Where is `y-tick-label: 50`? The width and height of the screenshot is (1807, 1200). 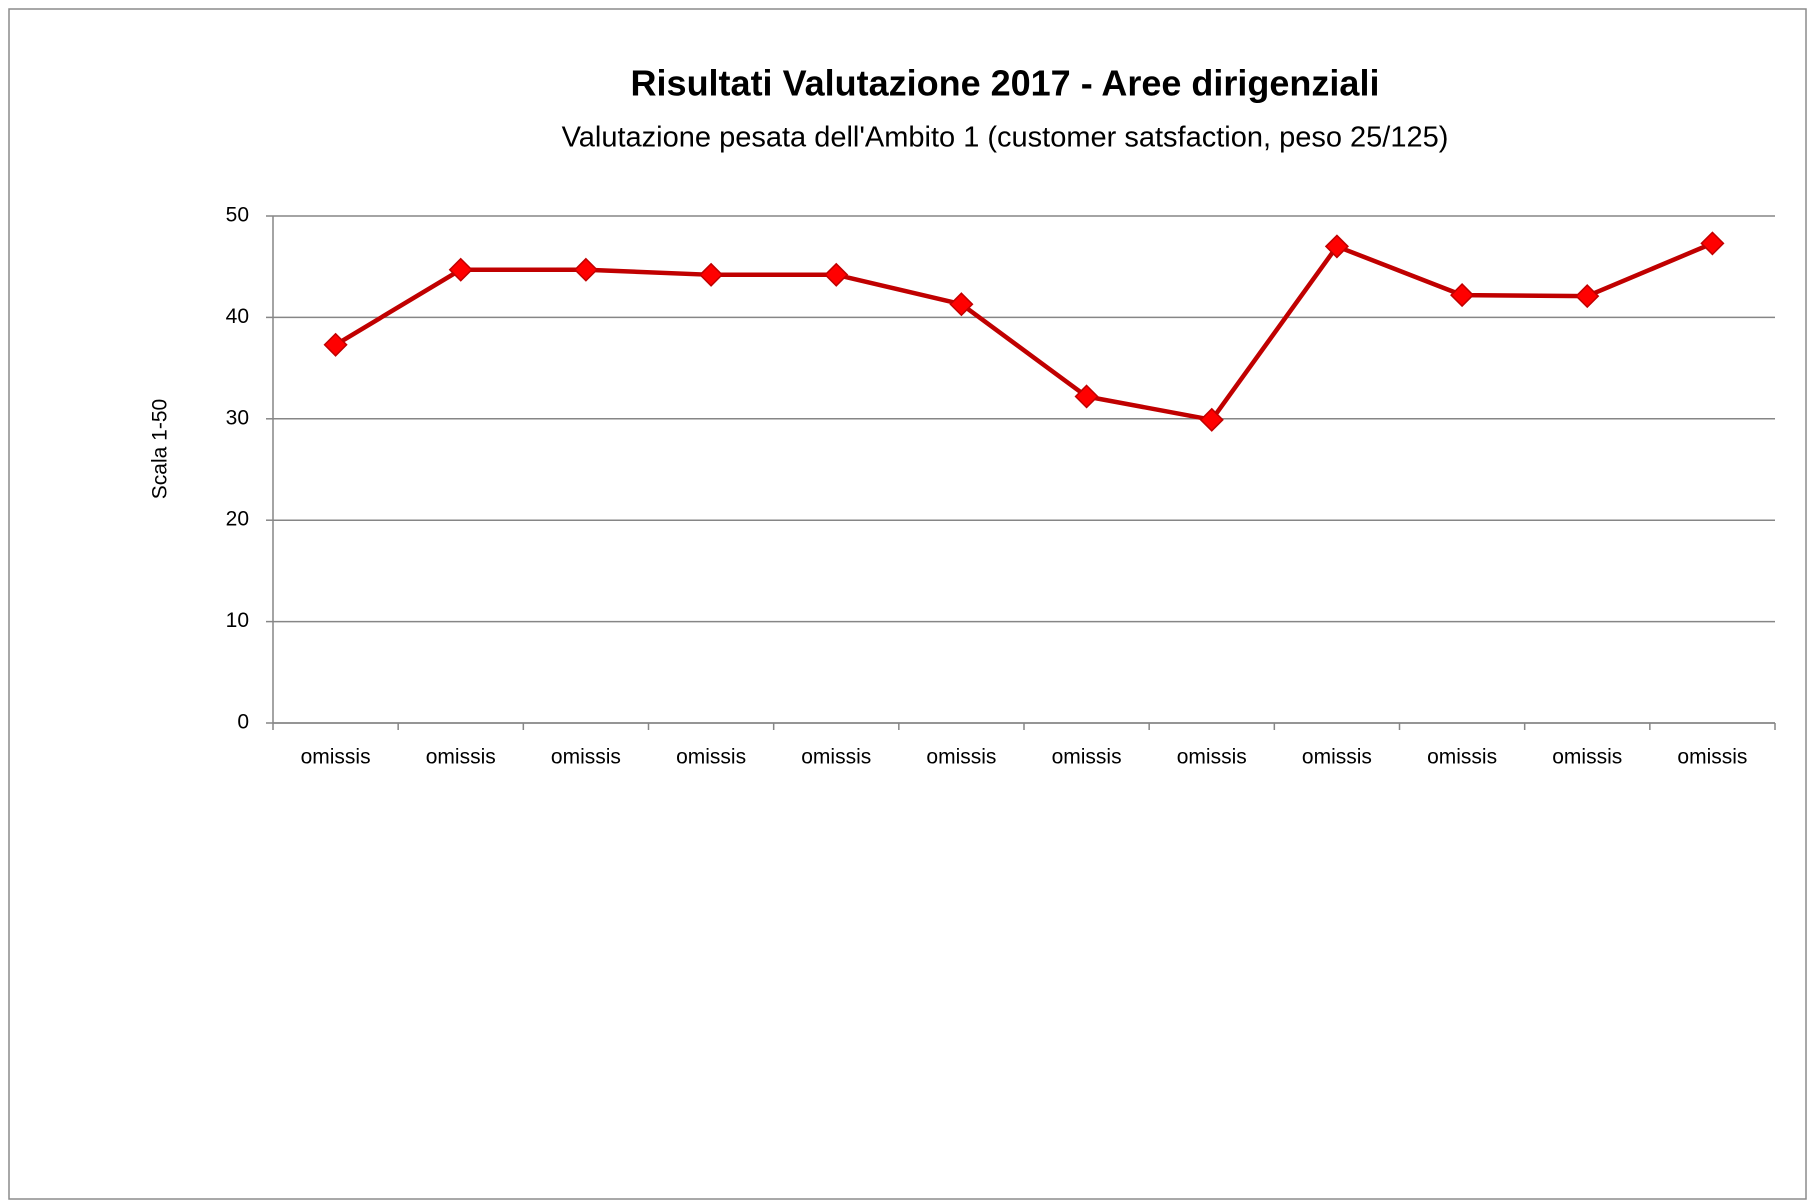 y-tick-label: 50 is located at coordinates (237, 215).